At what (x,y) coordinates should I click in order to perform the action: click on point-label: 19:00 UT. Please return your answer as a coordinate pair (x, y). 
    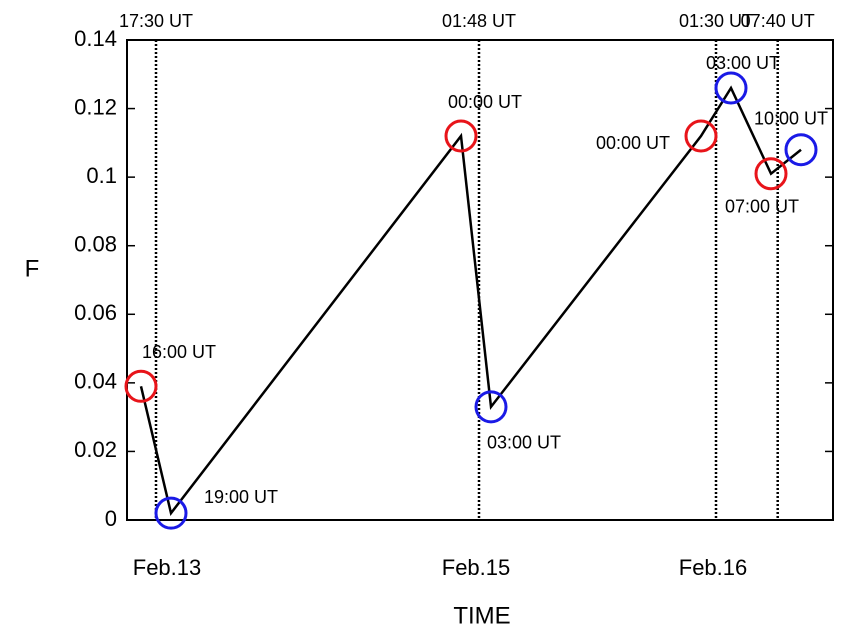
    Looking at the image, I should click on (241, 497).